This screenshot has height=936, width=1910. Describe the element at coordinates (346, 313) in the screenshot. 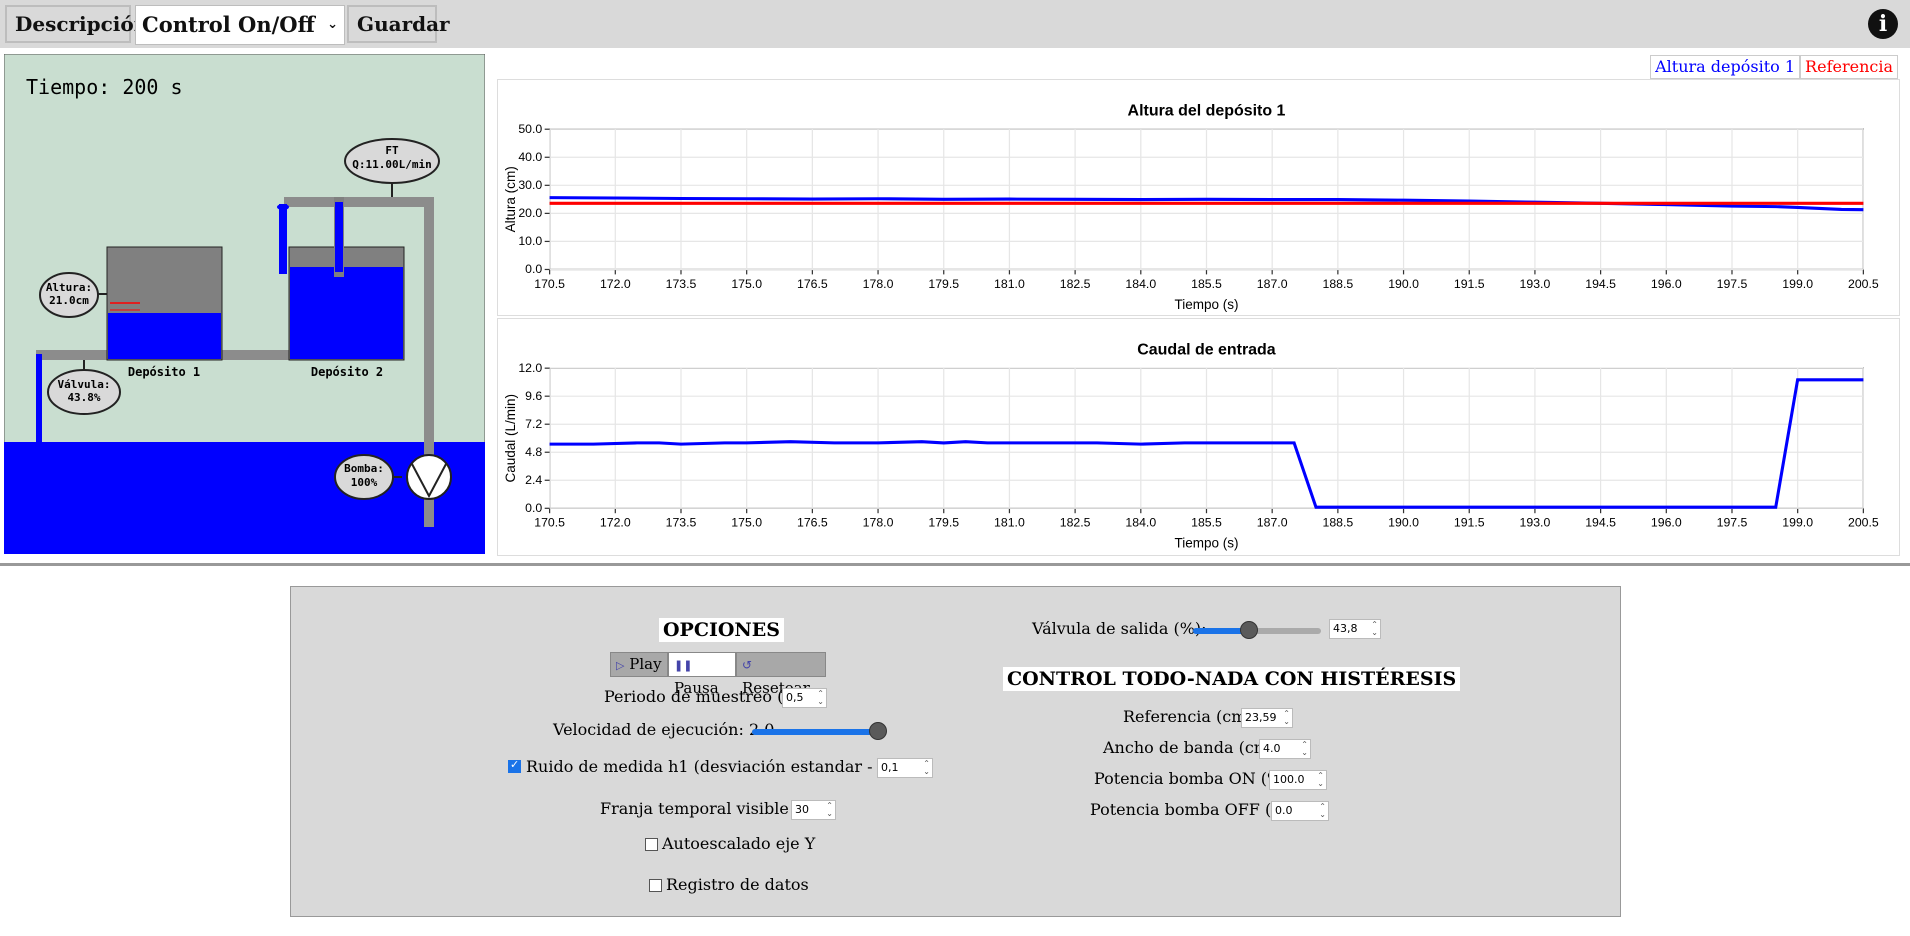

I see `tank-2-water` at that location.